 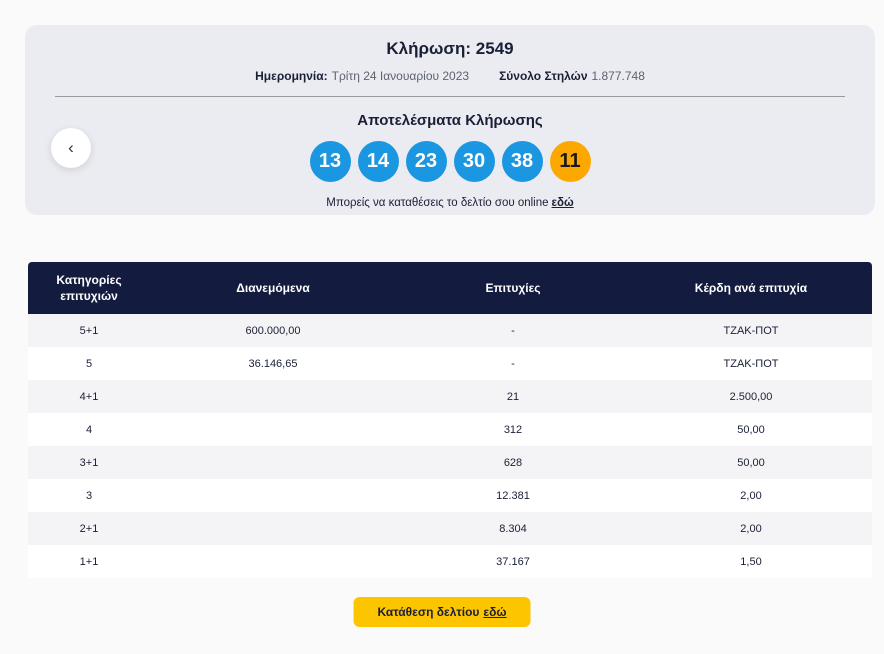 What do you see at coordinates (513, 528) in the screenshot?
I see `cell-winners: 8.304` at bounding box center [513, 528].